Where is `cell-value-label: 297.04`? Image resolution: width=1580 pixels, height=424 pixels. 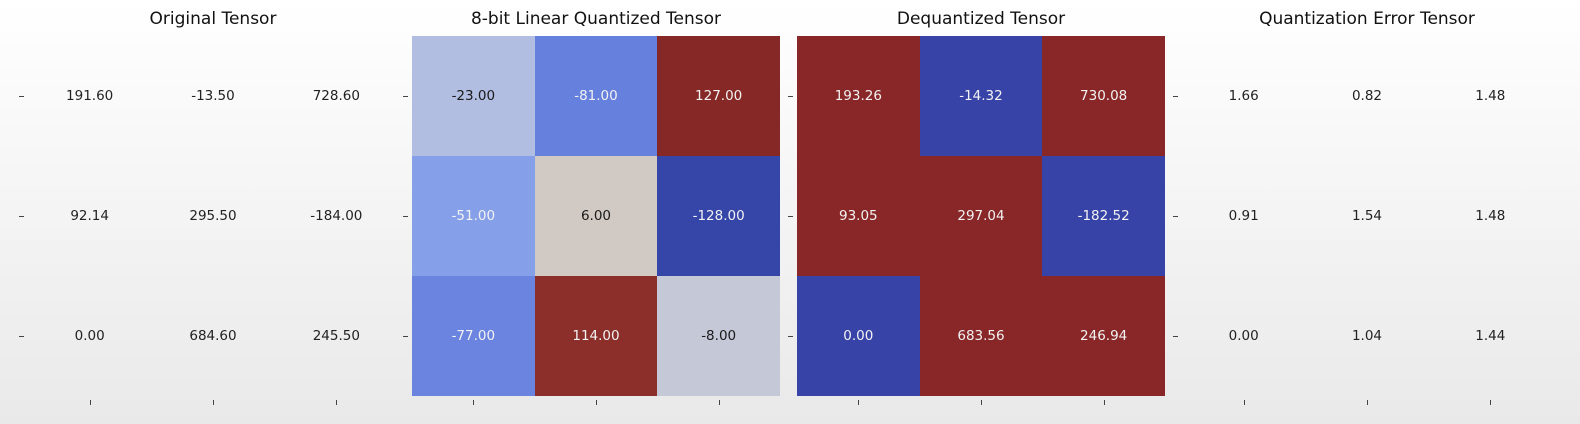
cell-value-label: 297.04 is located at coordinates (981, 216).